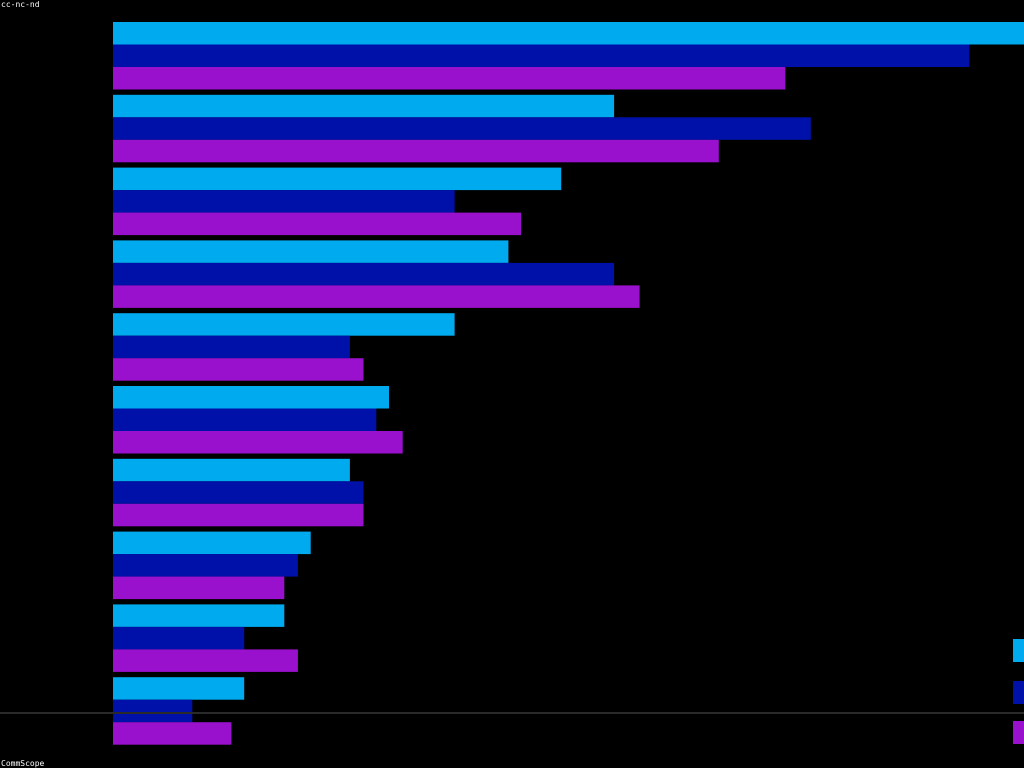 The height and width of the screenshot is (768, 1024). What do you see at coordinates (23, 763) in the screenshot?
I see `credit-label: CommScope` at bounding box center [23, 763].